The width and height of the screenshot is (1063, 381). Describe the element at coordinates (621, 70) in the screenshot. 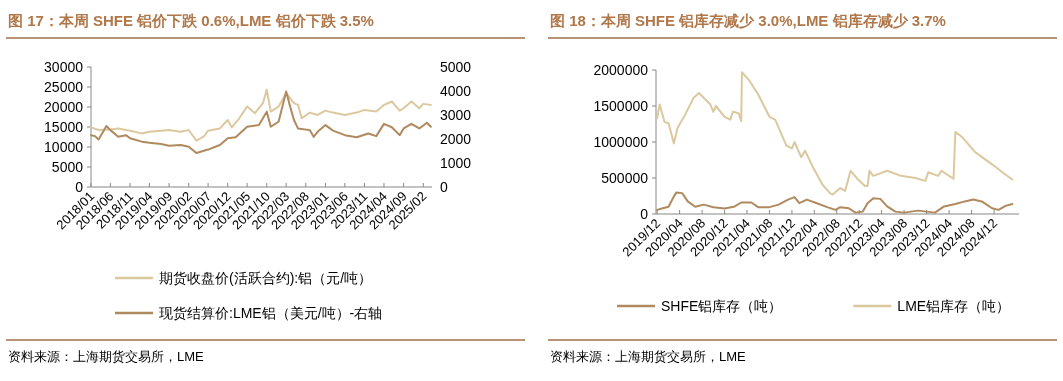

I see `y-tick-label: 2000000` at that location.